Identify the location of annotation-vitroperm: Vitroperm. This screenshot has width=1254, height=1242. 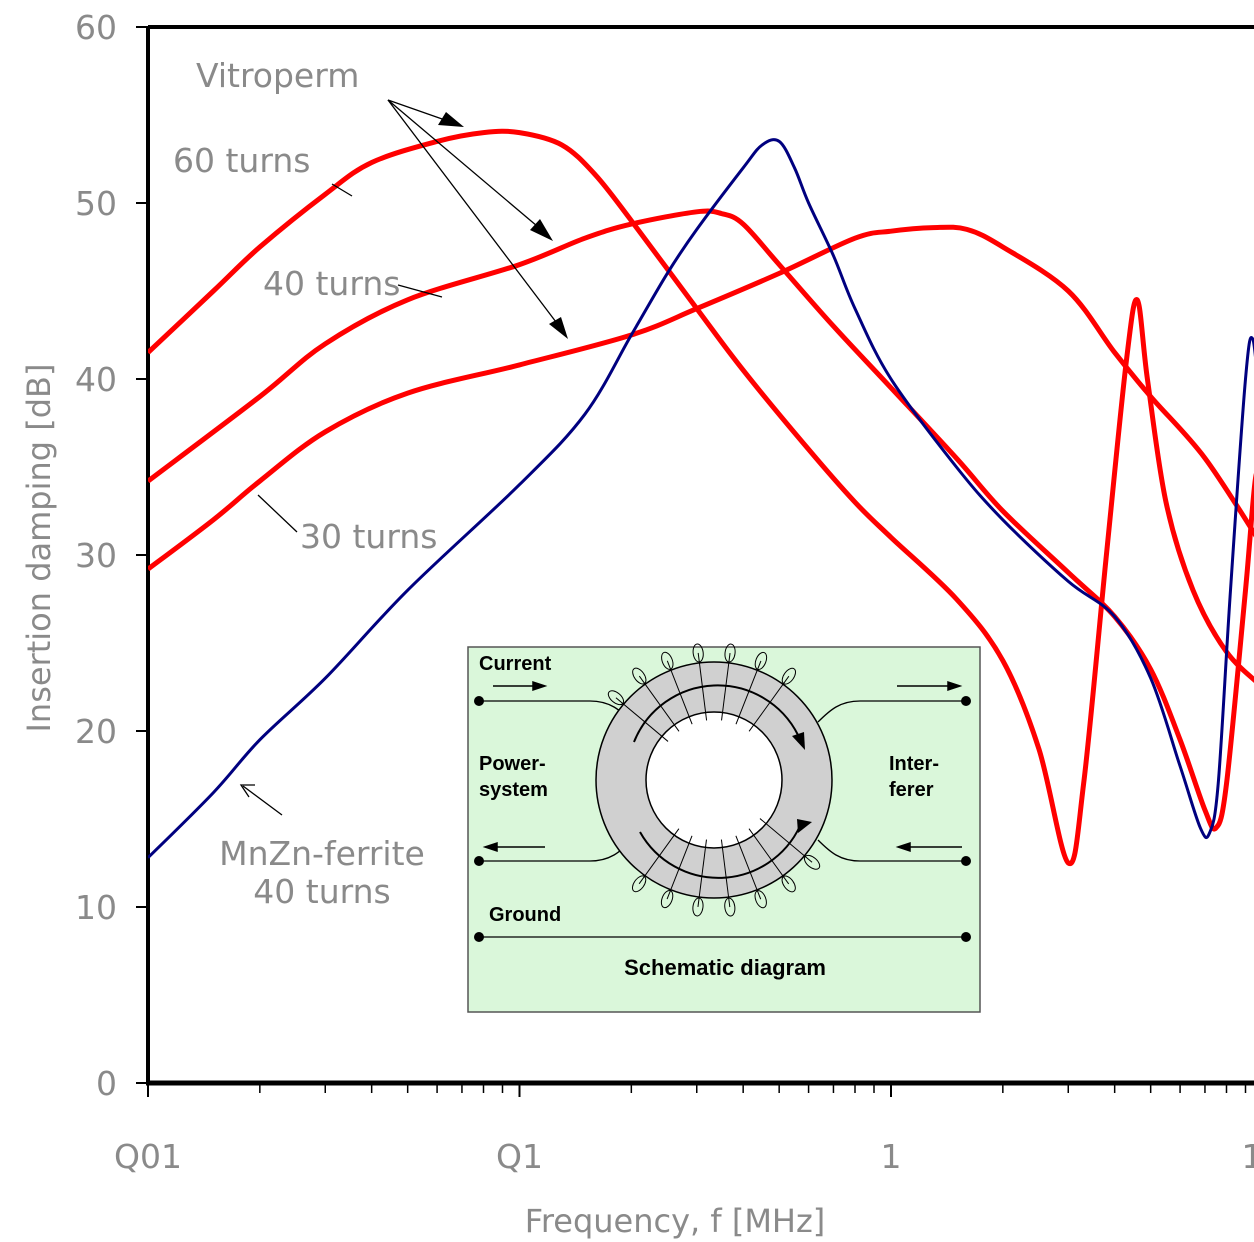
(277, 75).